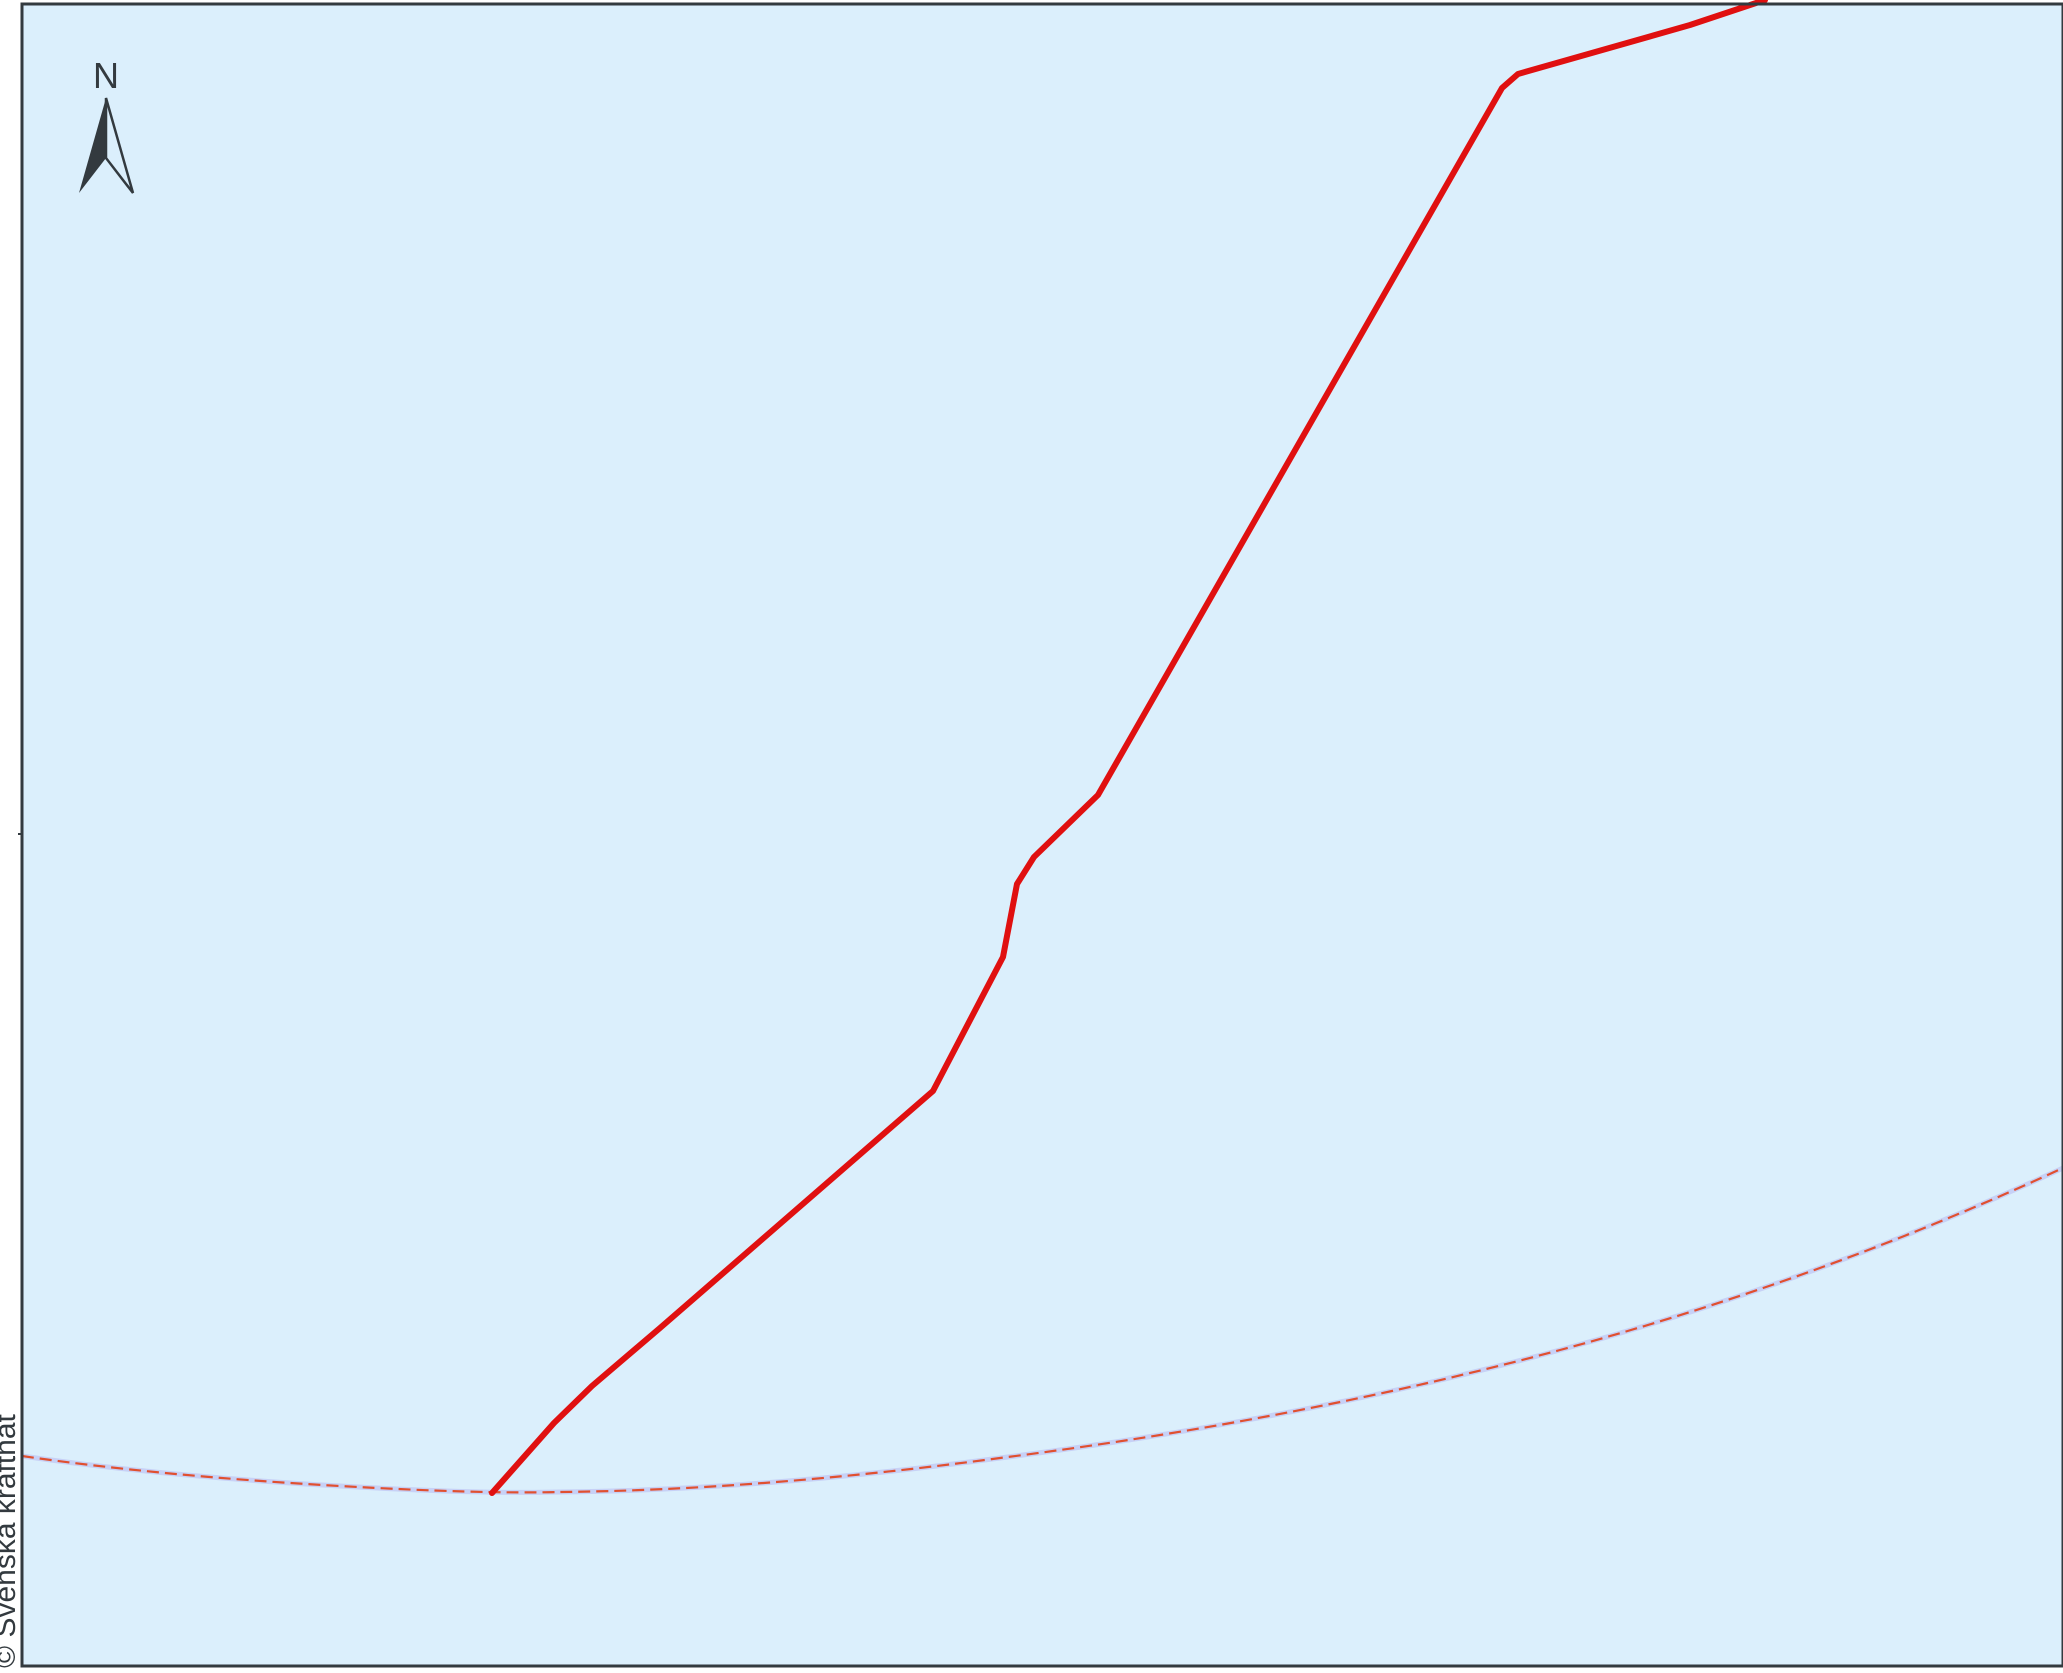  I want to click on north-arrow-outline, so click(119, 145).